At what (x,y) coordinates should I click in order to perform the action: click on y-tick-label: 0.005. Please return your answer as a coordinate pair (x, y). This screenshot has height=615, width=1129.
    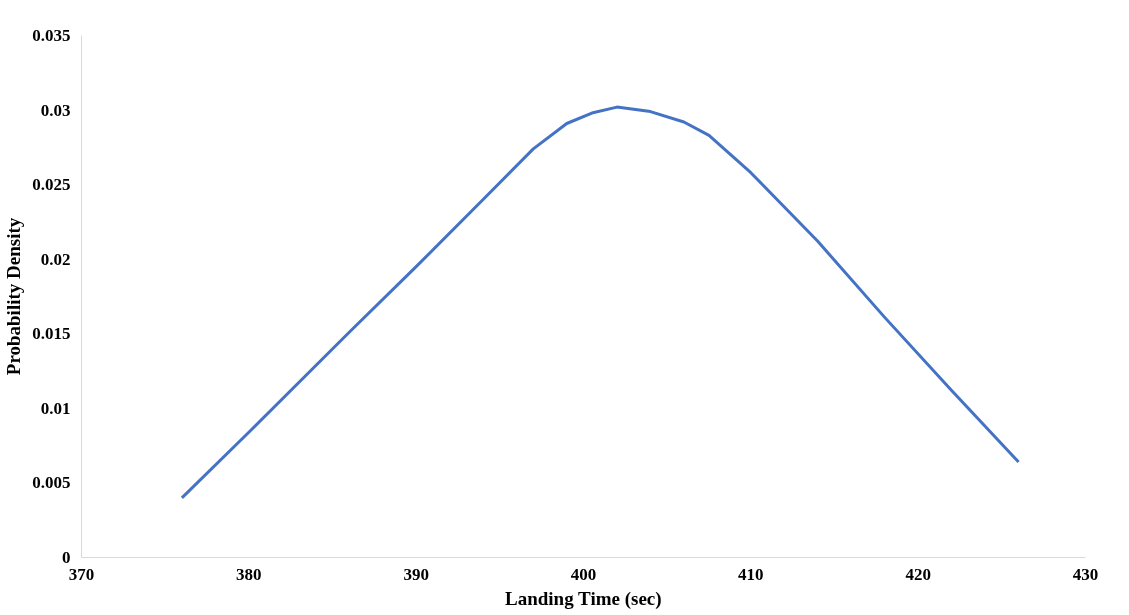
    Looking at the image, I should click on (51, 483).